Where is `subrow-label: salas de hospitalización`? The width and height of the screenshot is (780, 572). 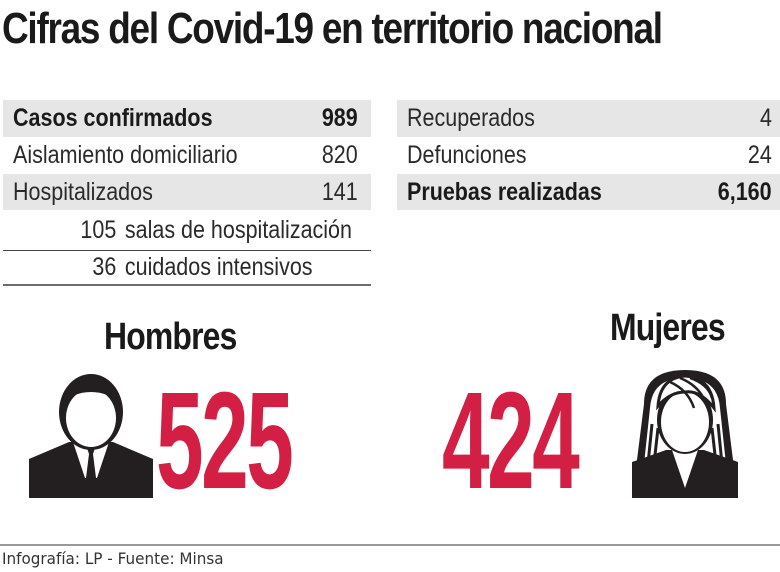
subrow-label: salas de hospitalización is located at coordinates (238, 229).